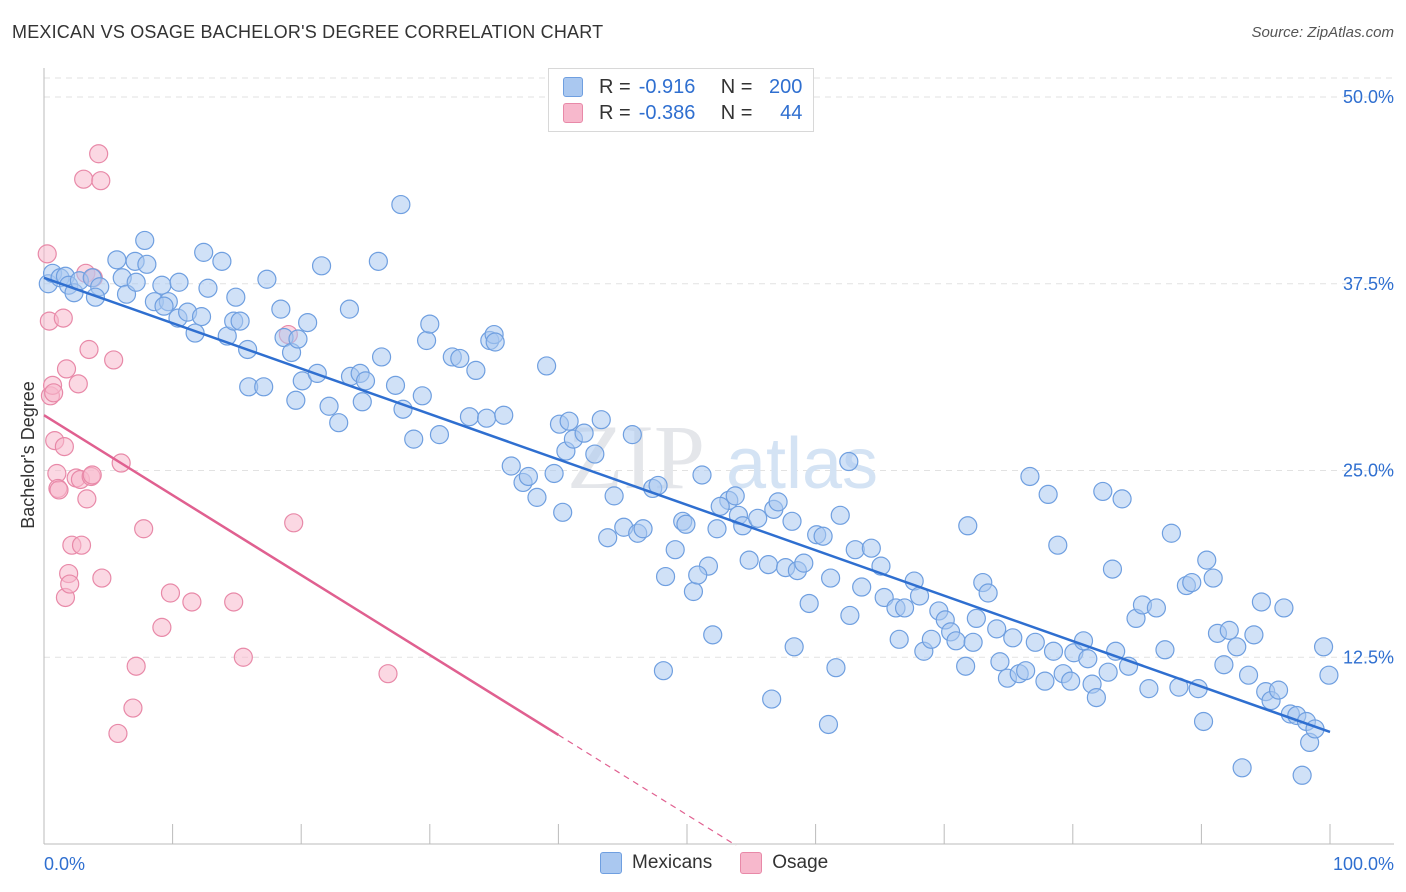 Image resolution: width=1406 pixels, height=892 pixels. Describe the element at coordinates (1368, 471) in the screenshot. I see `y-tick-label: 25.0%` at that location.